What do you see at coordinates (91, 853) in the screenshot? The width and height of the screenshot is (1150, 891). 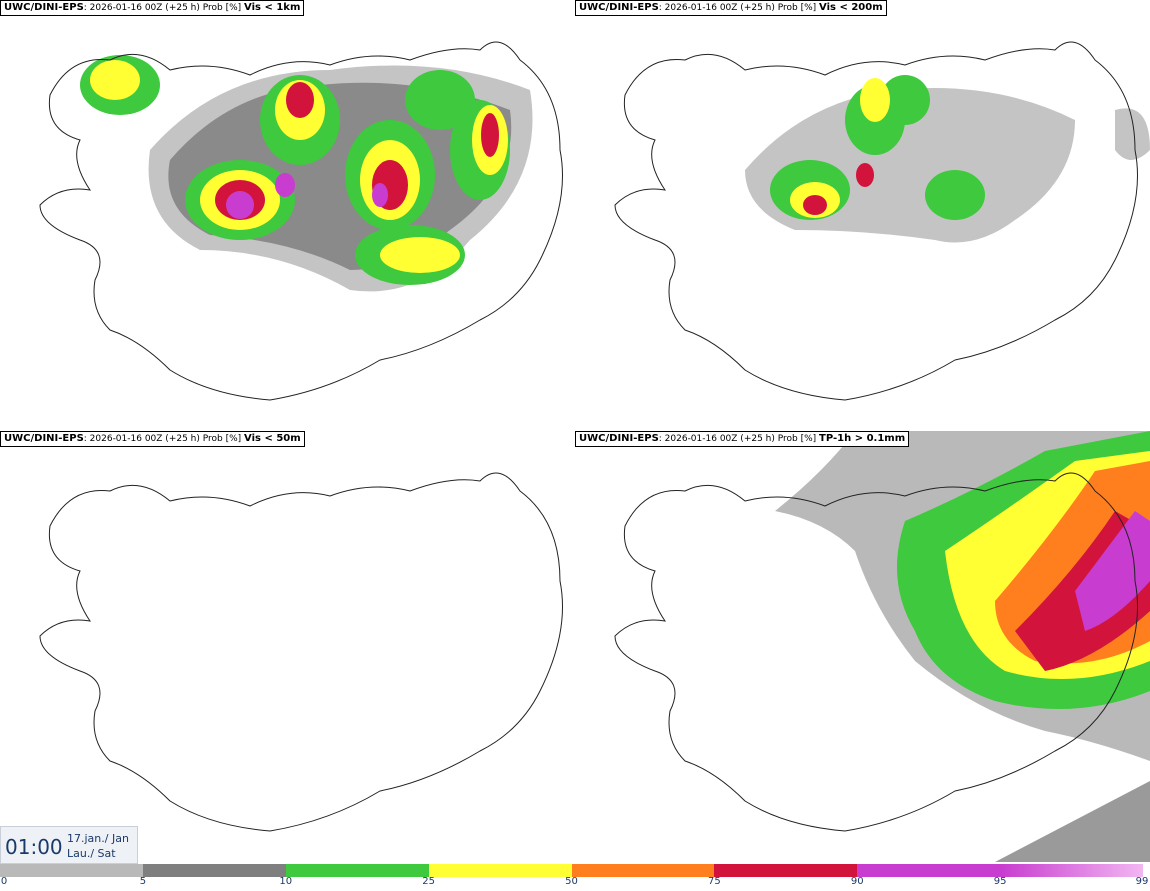 I see `day-line: Lau./ Sat` at bounding box center [91, 853].